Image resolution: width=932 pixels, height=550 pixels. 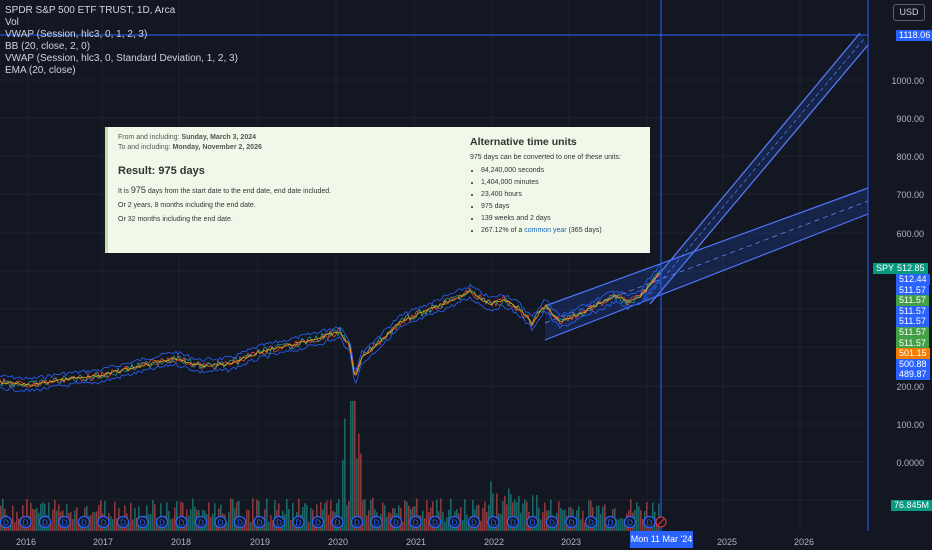 I want to click on legend-ema: EMA (20, close), so click(x=40, y=70).